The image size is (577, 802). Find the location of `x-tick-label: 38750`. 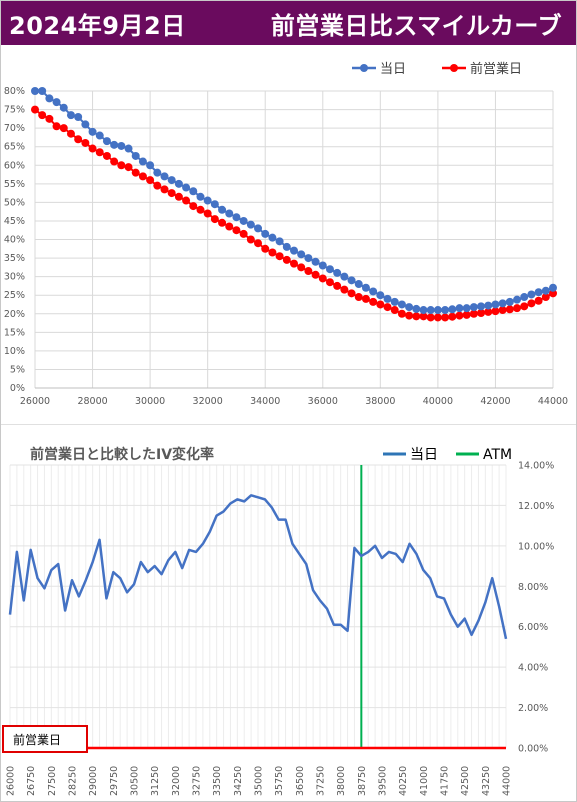

x-tick-label: 38750 is located at coordinates (362, 781).